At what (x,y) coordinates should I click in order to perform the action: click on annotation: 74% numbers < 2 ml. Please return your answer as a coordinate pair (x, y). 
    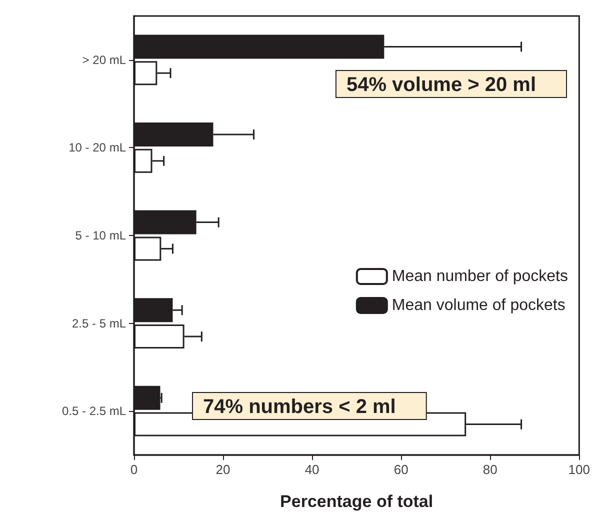
    Looking at the image, I should click on (299, 407).